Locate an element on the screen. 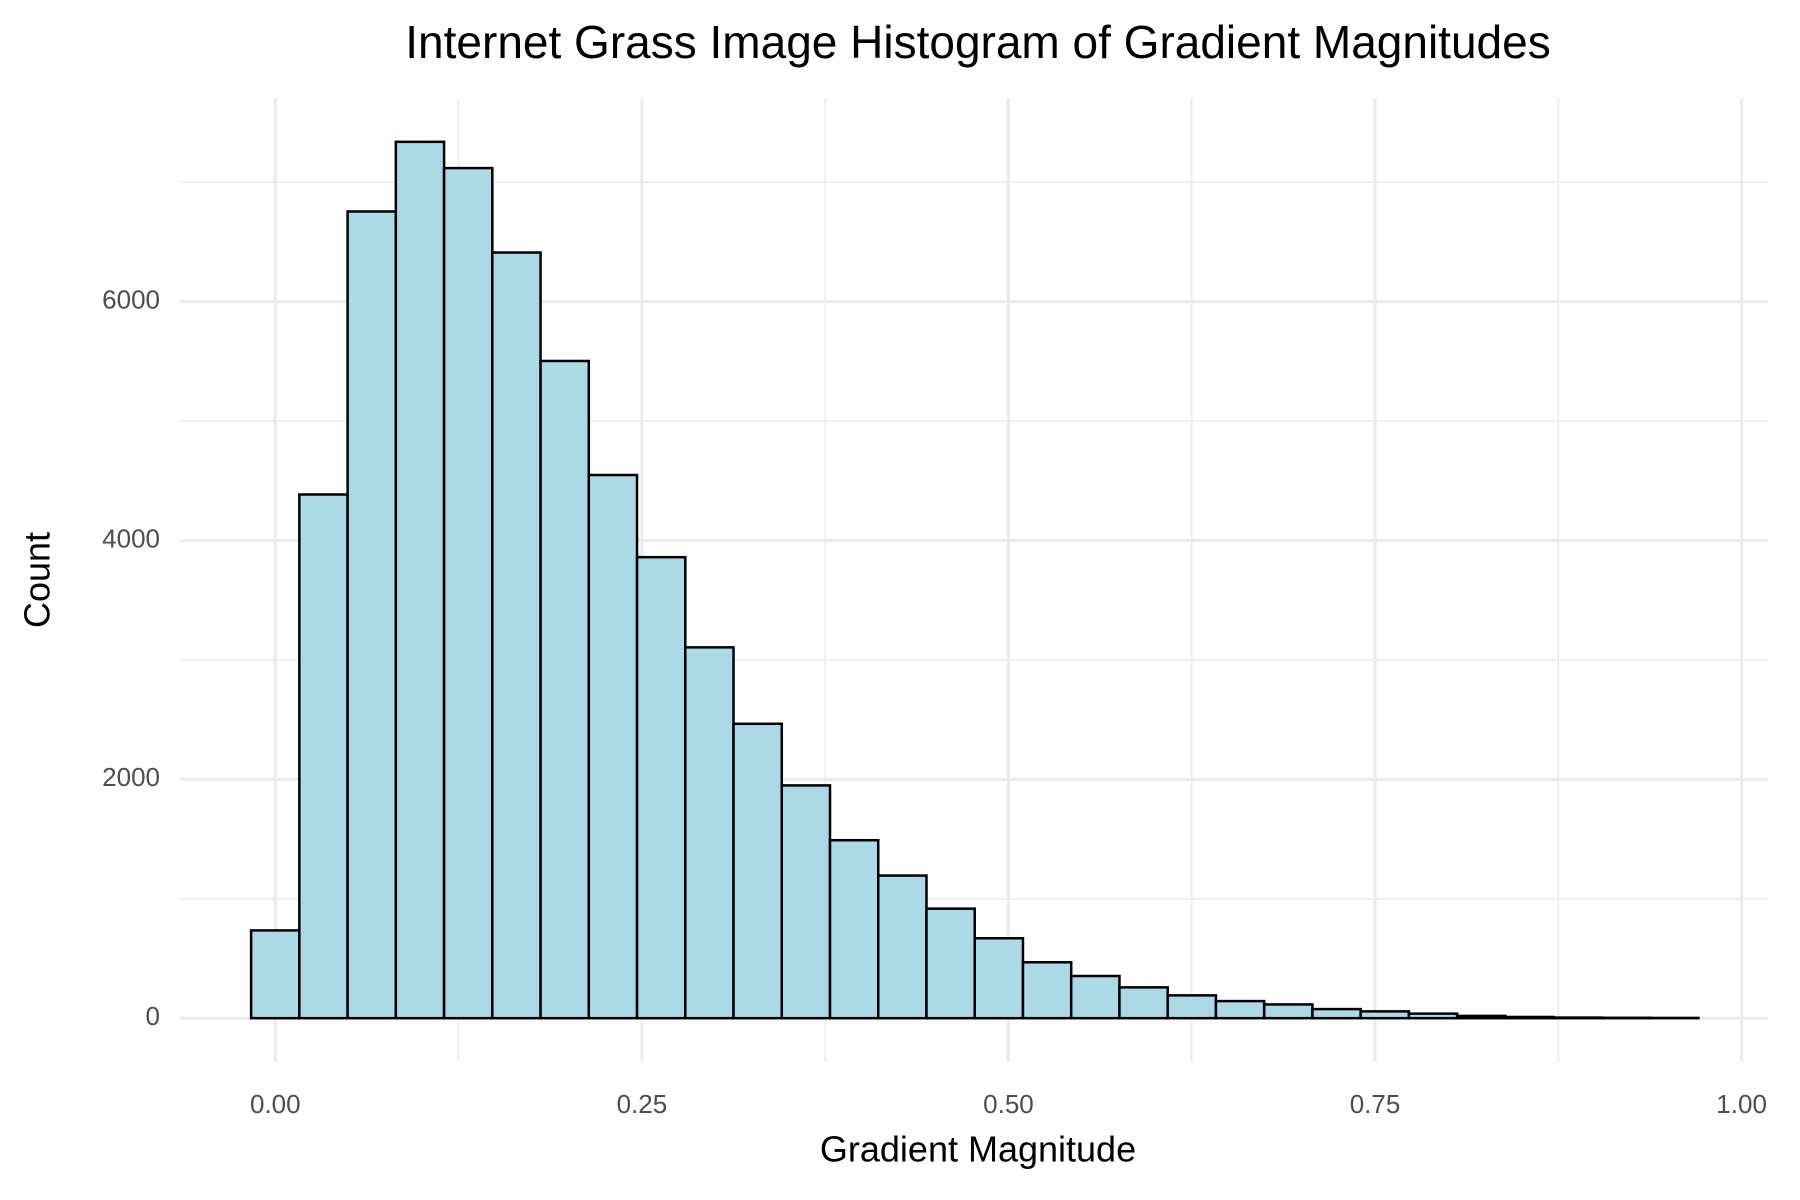 This screenshot has width=1800, height=1200. x-tick-label: 0.25 is located at coordinates (642, 1104).